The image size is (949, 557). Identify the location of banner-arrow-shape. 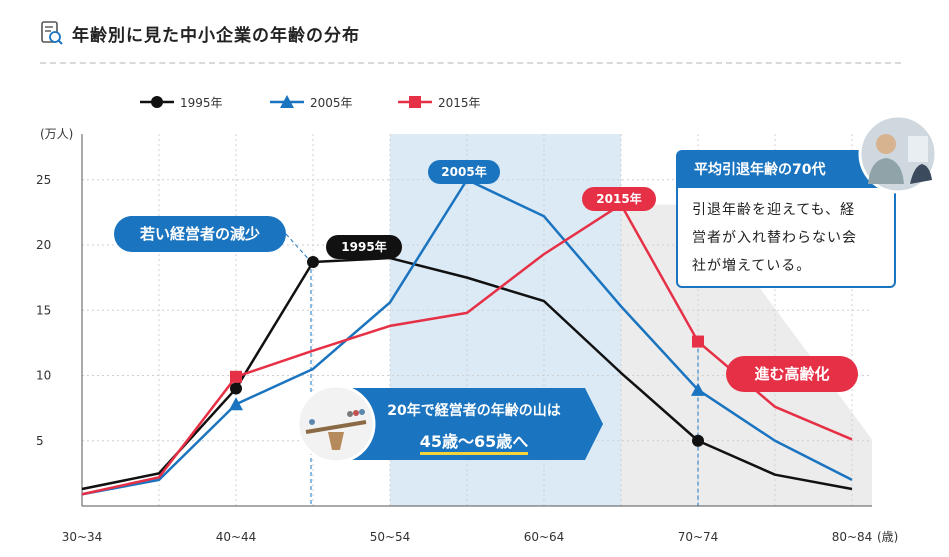
(474, 424).